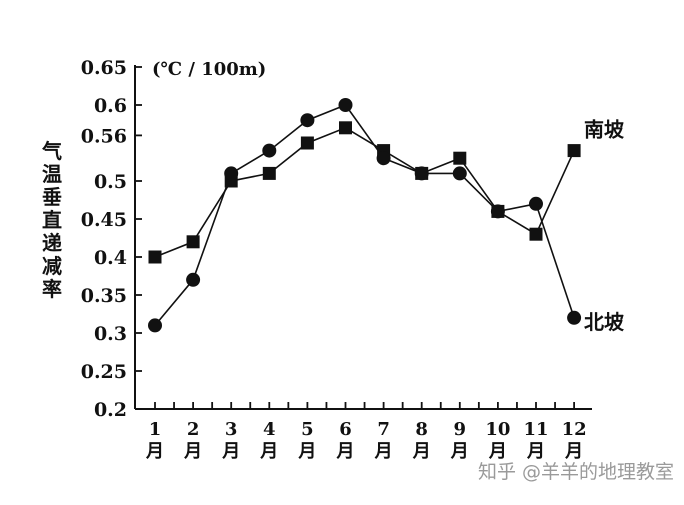 This screenshot has width=684, height=505. Describe the element at coordinates (110, 258) in the screenshot. I see `y-tick-label: 0.4` at that location.